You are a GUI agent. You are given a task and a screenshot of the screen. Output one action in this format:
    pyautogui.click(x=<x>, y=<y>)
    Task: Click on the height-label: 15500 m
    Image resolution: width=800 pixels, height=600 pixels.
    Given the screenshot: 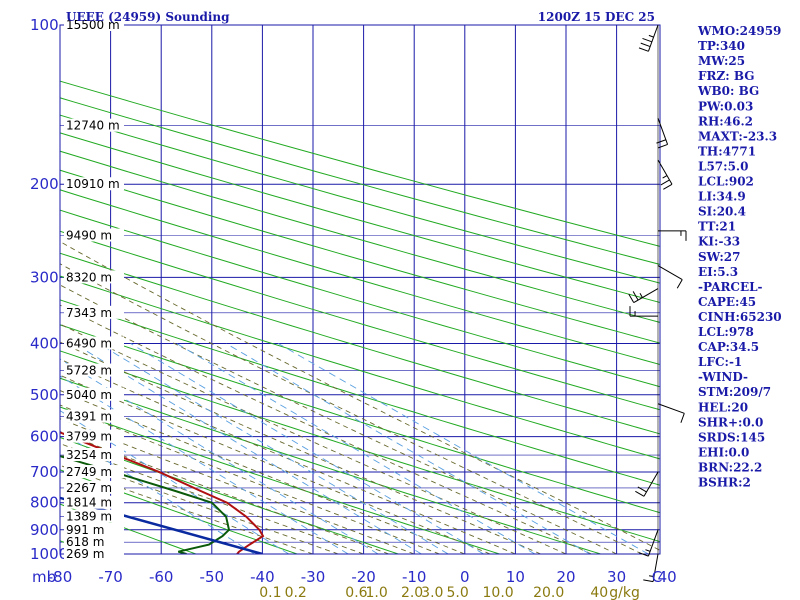 What is the action you would take?
    pyautogui.click(x=93, y=25)
    